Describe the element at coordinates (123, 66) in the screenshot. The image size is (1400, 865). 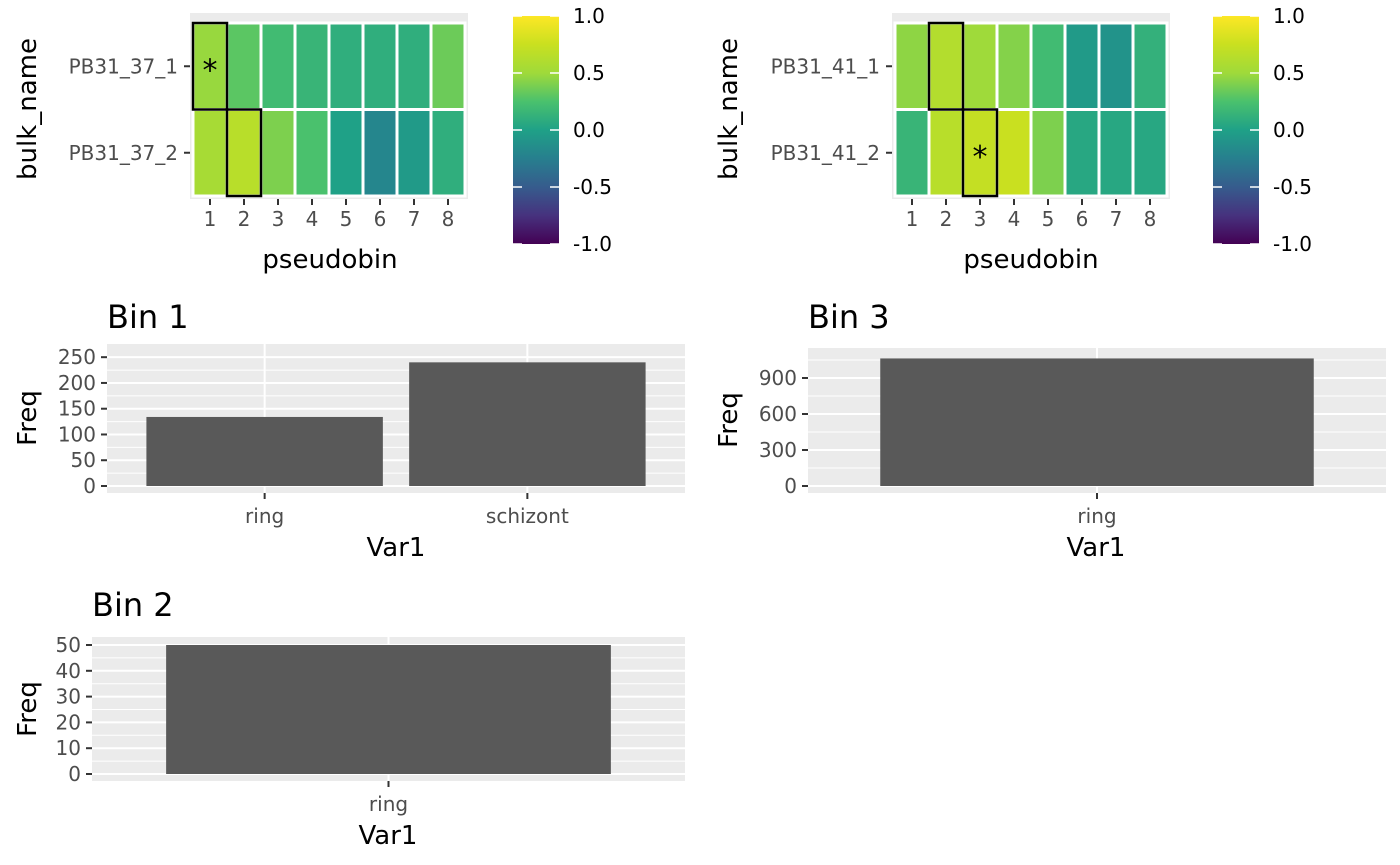
I see `heatmap-1-y-tick-label: PB31_37_1` at that location.